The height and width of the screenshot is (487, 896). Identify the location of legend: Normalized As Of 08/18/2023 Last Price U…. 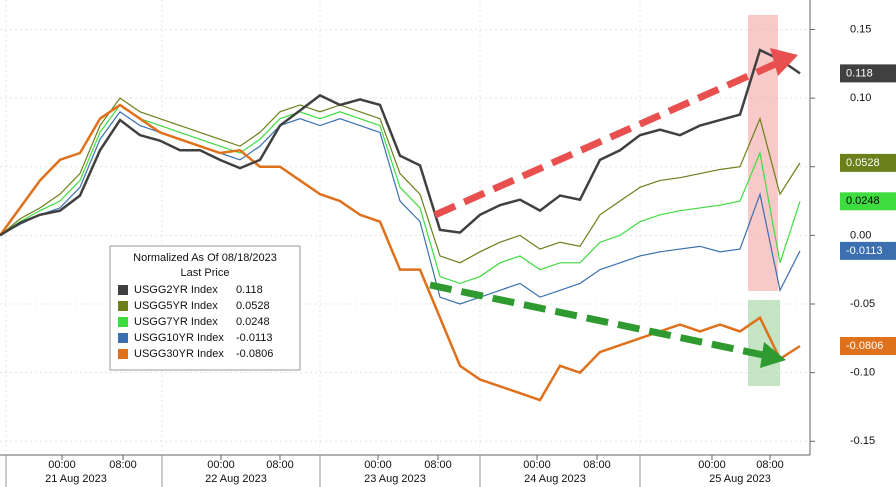
(205, 308).